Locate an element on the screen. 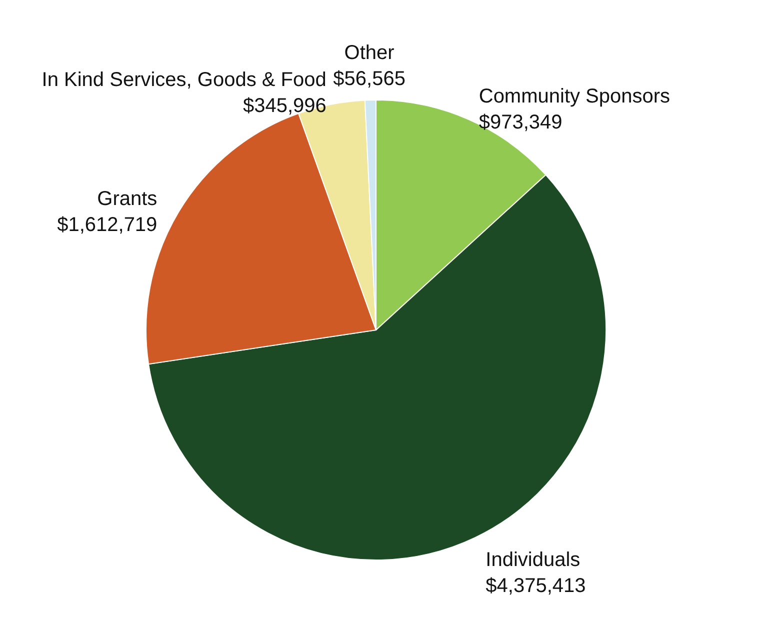 Image resolution: width=775 pixels, height=628 pixels. data-label: $56,565 is located at coordinates (369, 79).